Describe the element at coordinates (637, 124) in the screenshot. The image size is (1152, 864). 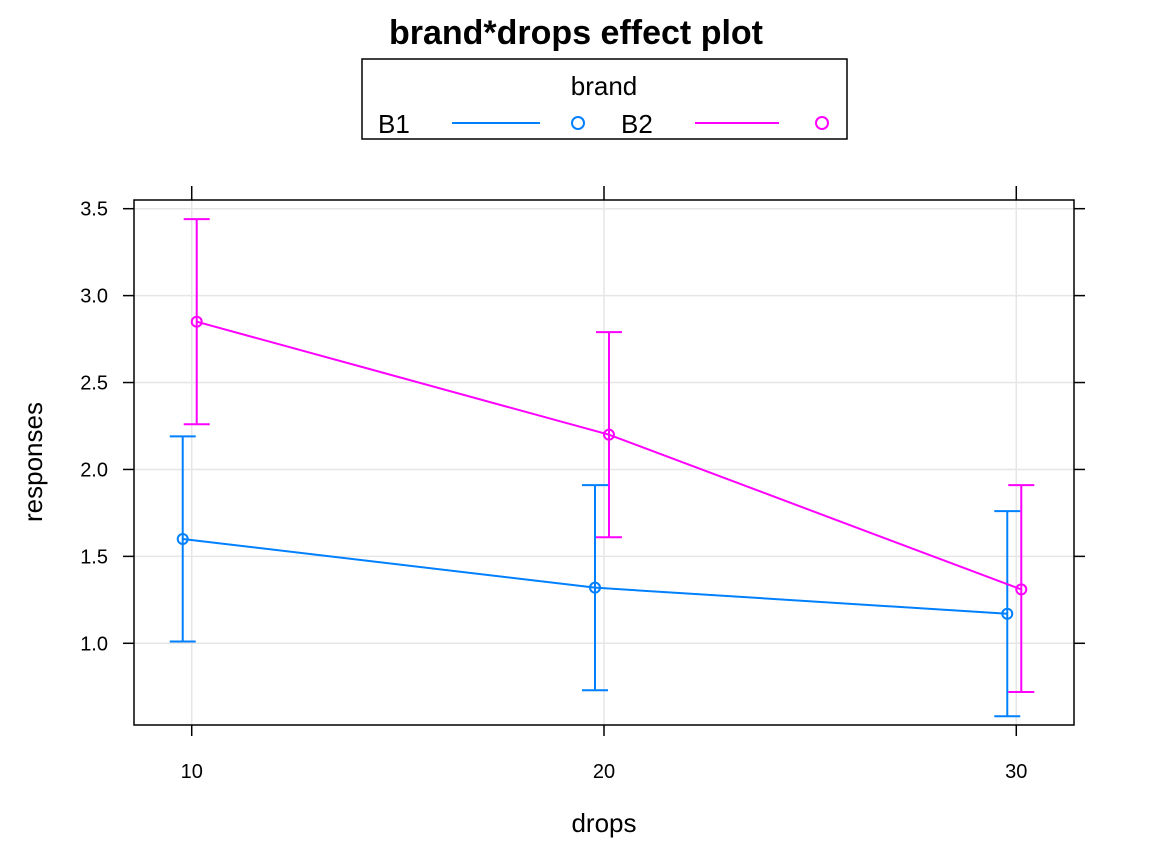
I see `legend-label: B2` at that location.